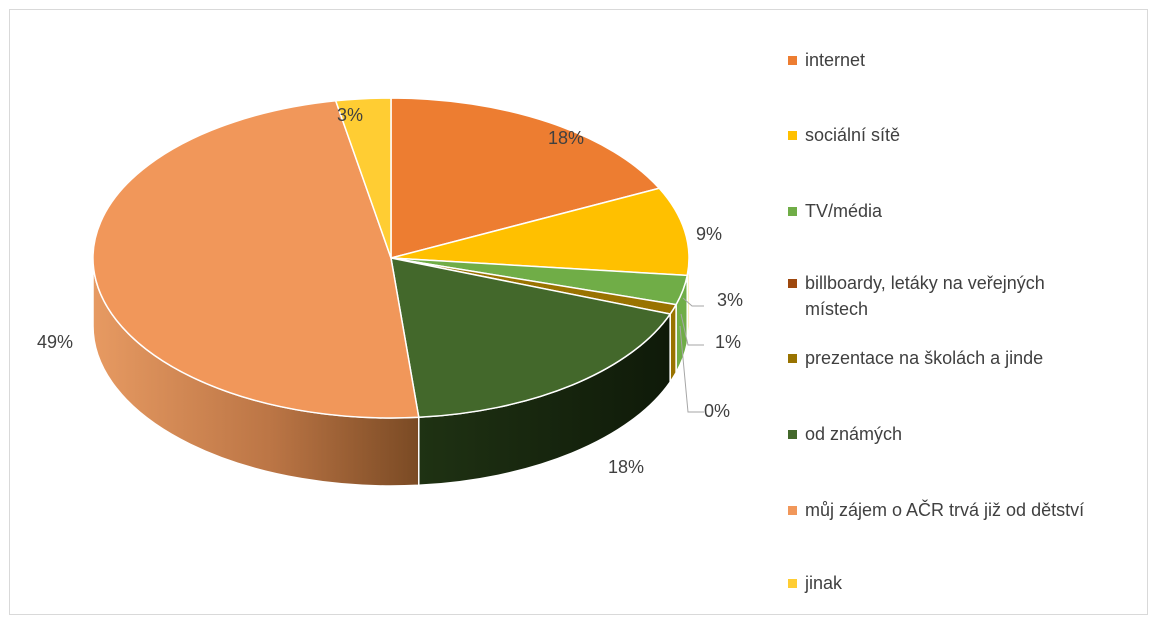 Image resolution: width=1157 pixels, height=624 pixels. Describe the element at coordinates (837, 309) in the screenshot. I see `legend-label-line2: místech` at that location.